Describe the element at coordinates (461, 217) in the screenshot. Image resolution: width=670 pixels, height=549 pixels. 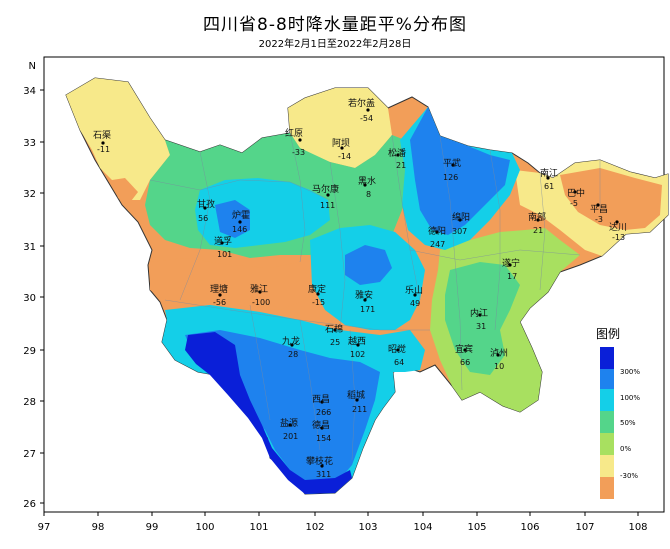
I see `station-name: 绵阳` at that location.